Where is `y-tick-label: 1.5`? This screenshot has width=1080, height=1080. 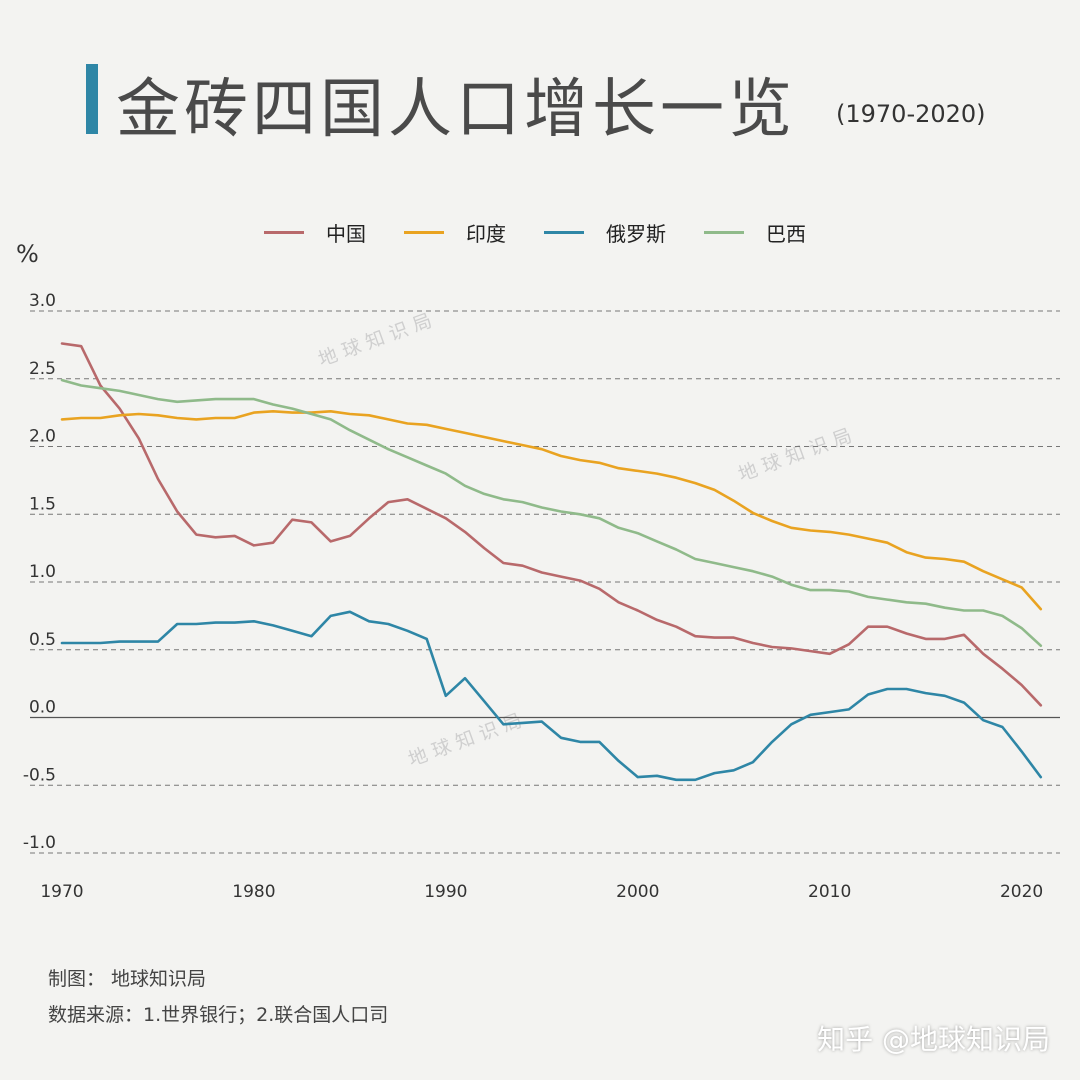
y-tick-label: 1.5 is located at coordinates (42, 504).